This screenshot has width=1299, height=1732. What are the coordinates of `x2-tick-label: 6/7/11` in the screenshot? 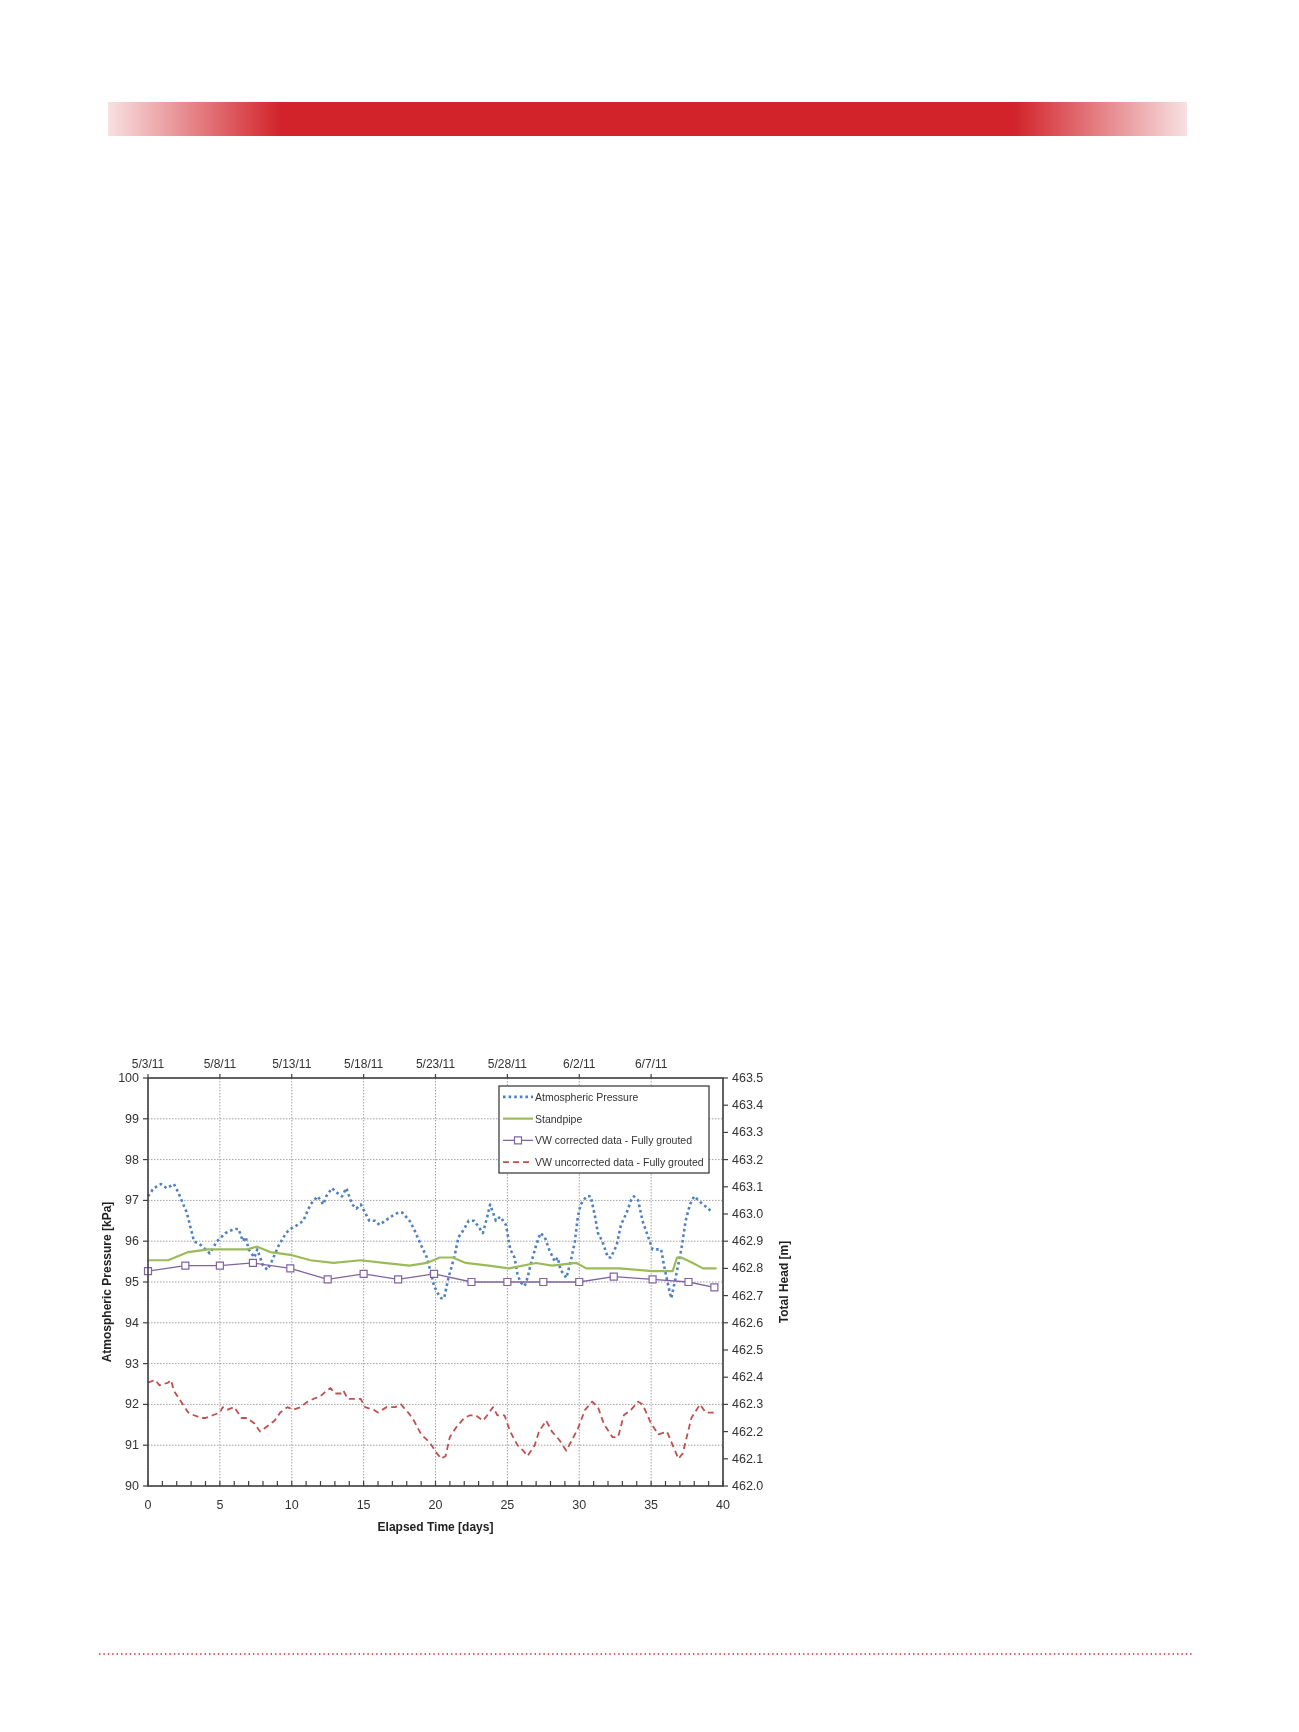 It's located at (651, 1064).